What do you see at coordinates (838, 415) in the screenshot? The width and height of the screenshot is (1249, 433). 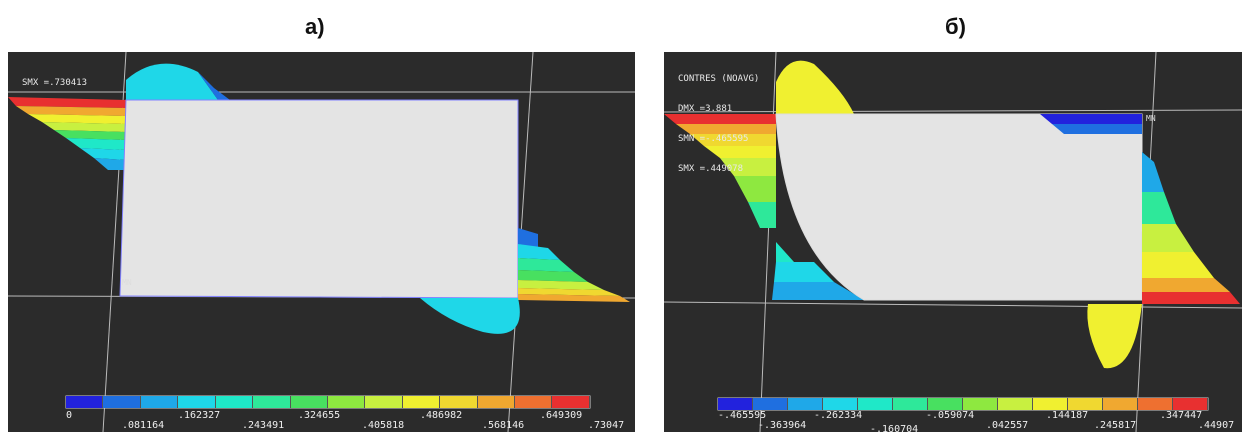 I see `panel-b-tick-top-1: -.262334` at bounding box center [838, 415].